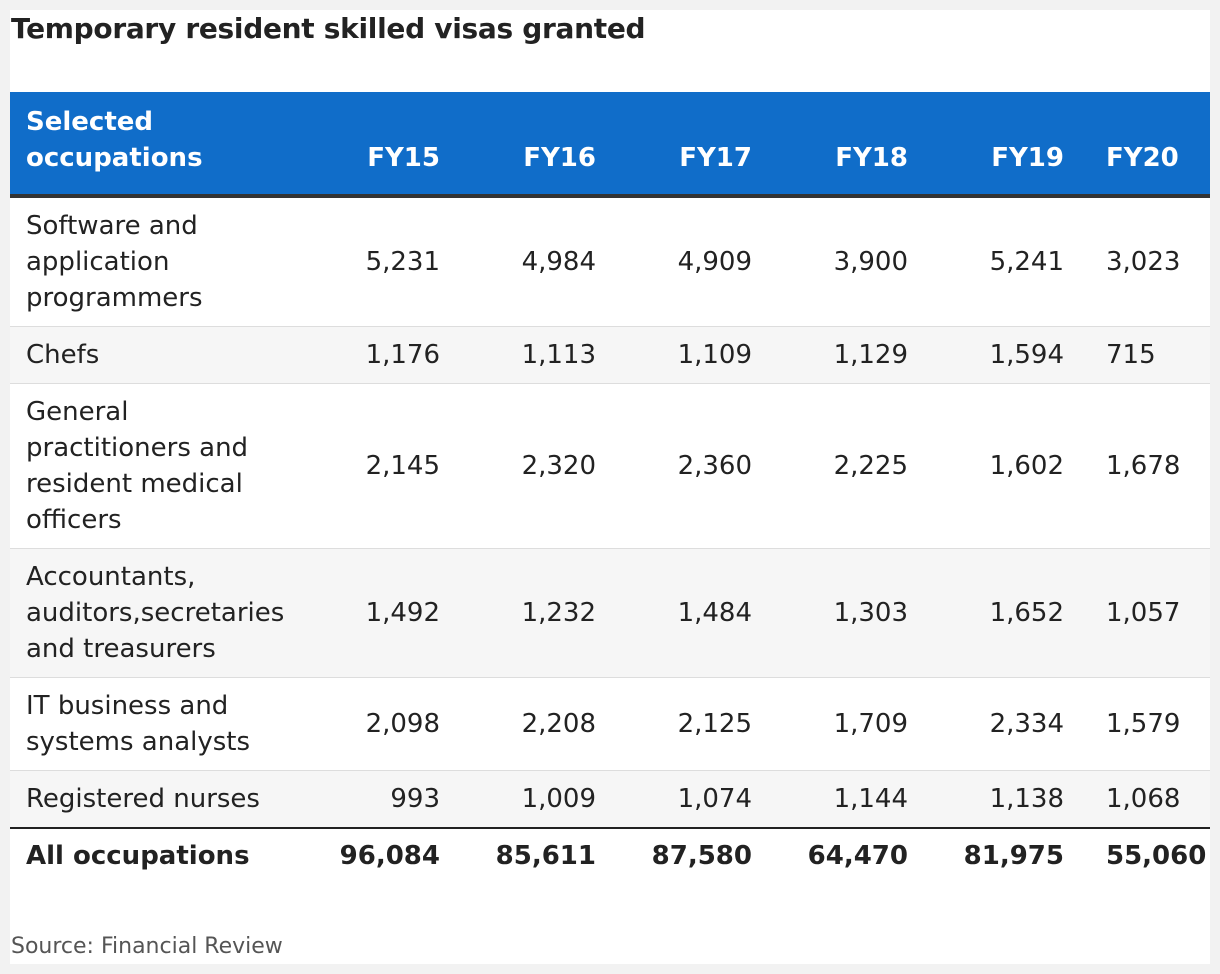 Image resolution: width=1220 pixels, height=974 pixels. What do you see at coordinates (544, 145) in the screenshot?
I see `column-header-fy16: FY16` at bounding box center [544, 145].